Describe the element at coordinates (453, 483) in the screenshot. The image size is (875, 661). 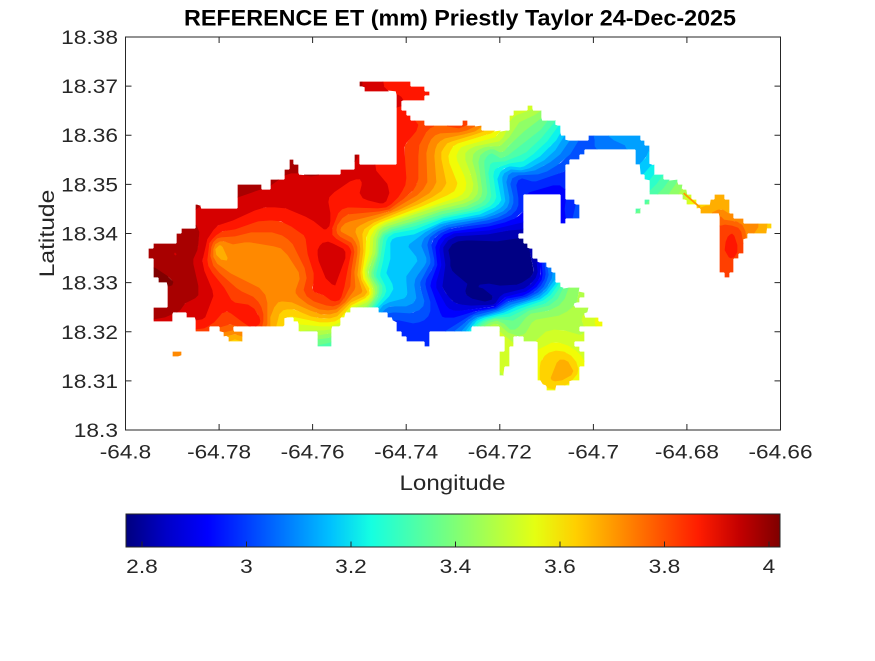
I see `svg-text: Longitude` at that location.